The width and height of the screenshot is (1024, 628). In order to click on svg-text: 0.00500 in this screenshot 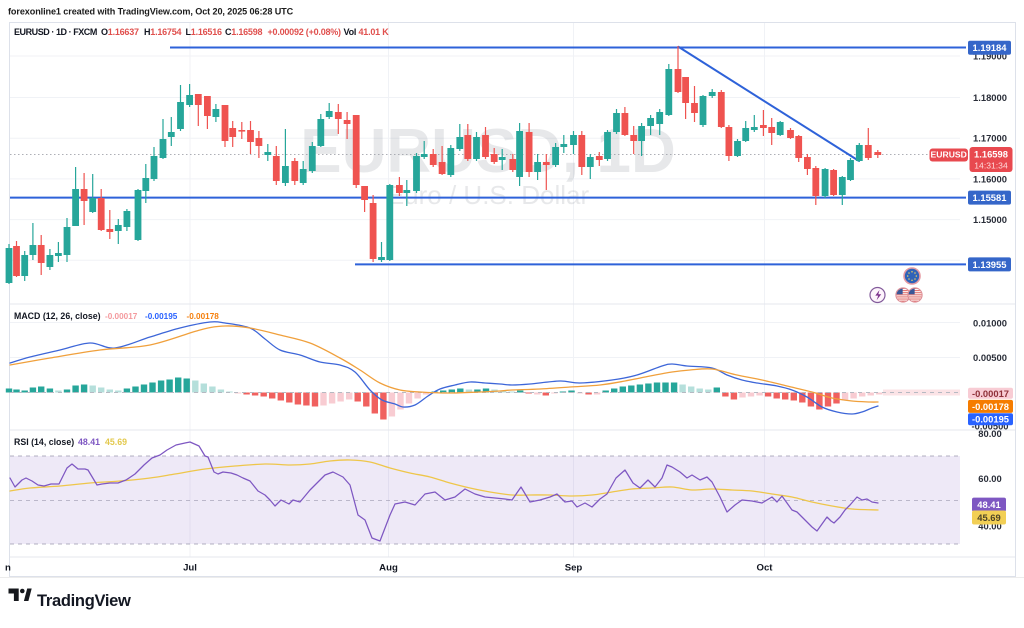, I will do `click(990, 357)`.